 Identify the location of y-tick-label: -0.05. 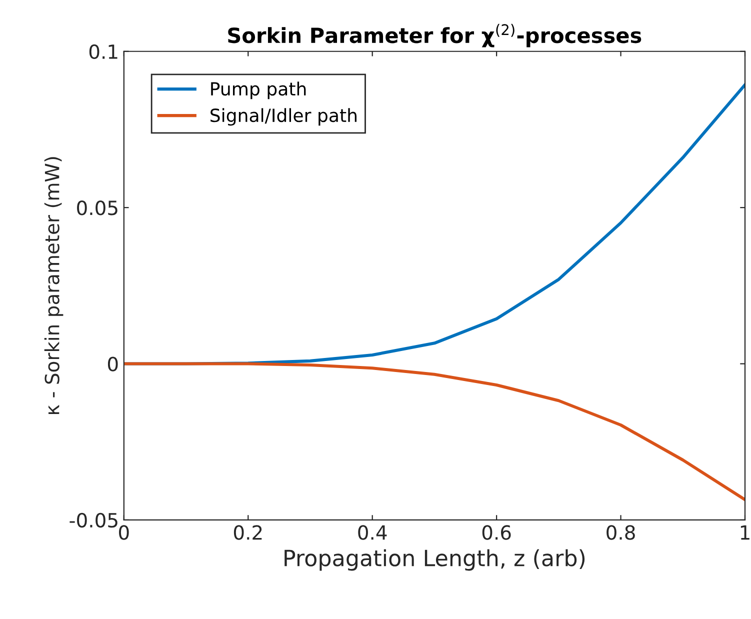
(94, 520).